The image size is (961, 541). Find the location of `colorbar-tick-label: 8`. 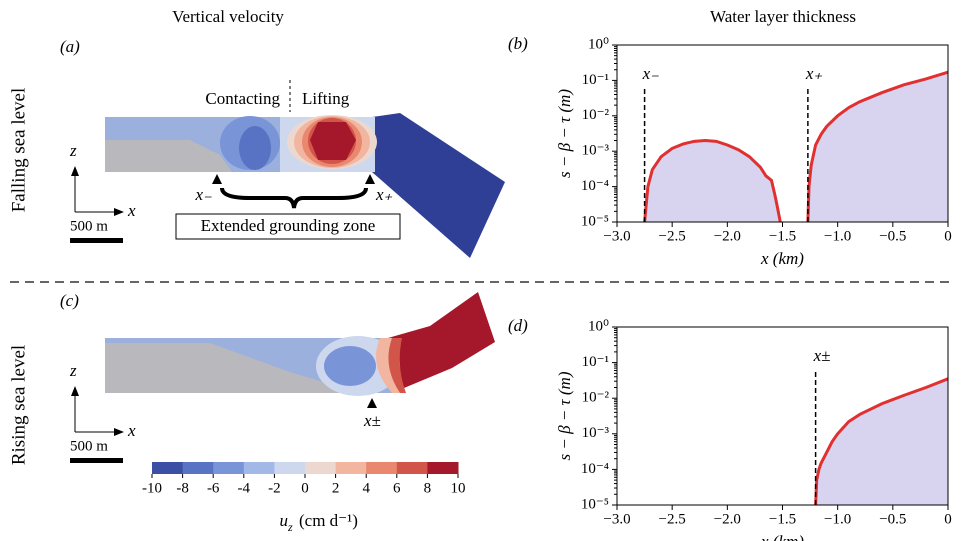

colorbar-tick-label: 8 is located at coordinates (428, 488).